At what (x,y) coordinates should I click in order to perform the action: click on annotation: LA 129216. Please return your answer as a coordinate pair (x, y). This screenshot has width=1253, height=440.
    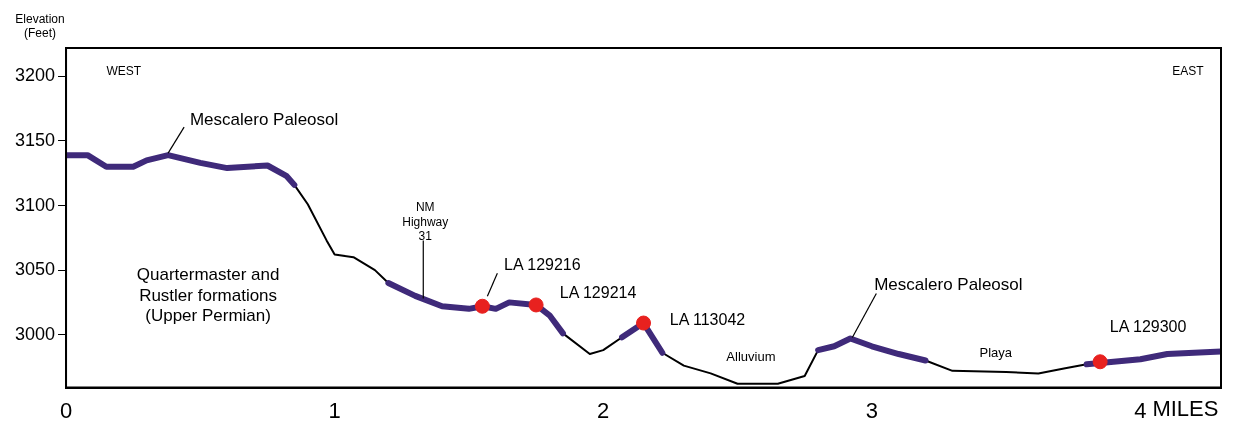
    Looking at the image, I should click on (542, 264).